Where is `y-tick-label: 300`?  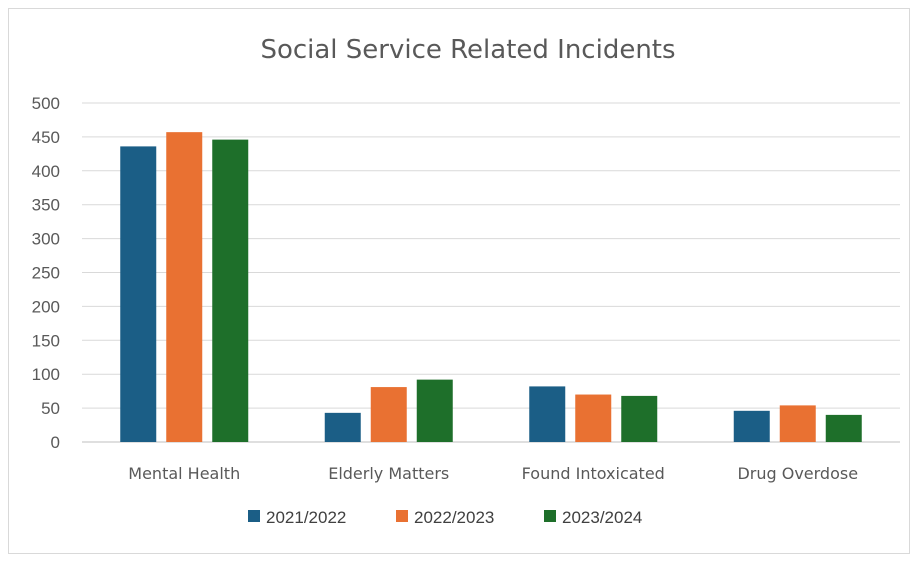 y-tick-label: 300 is located at coordinates (46, 239).